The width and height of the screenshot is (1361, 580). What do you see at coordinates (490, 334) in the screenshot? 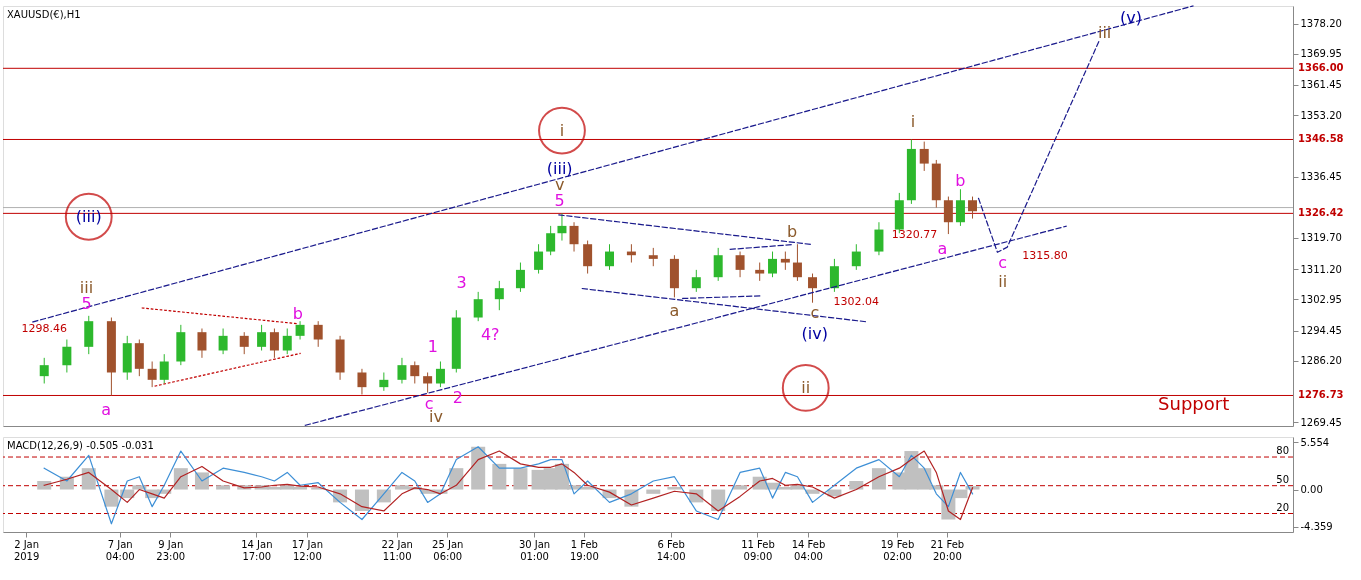
I see `annotation: 4?` at bounding box center [490, 334].